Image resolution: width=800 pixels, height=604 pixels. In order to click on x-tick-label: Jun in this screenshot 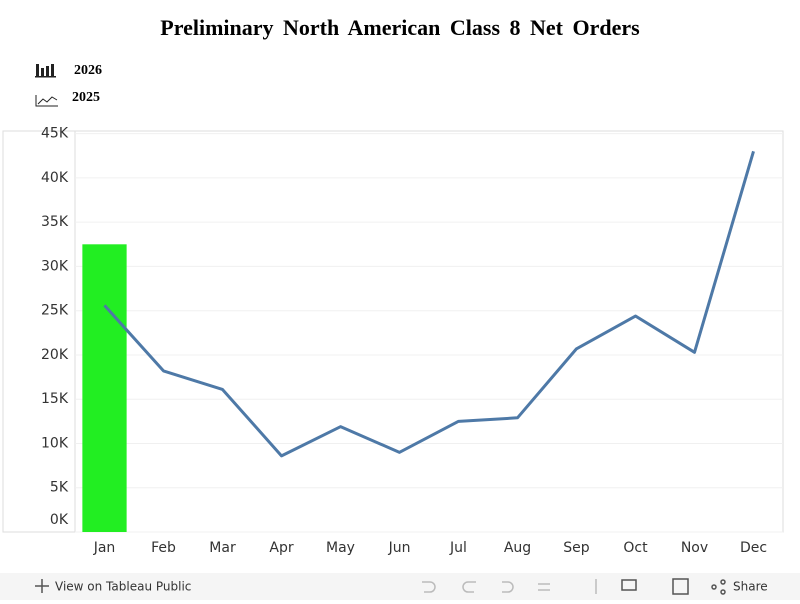, I will do `click(399, 548)`.